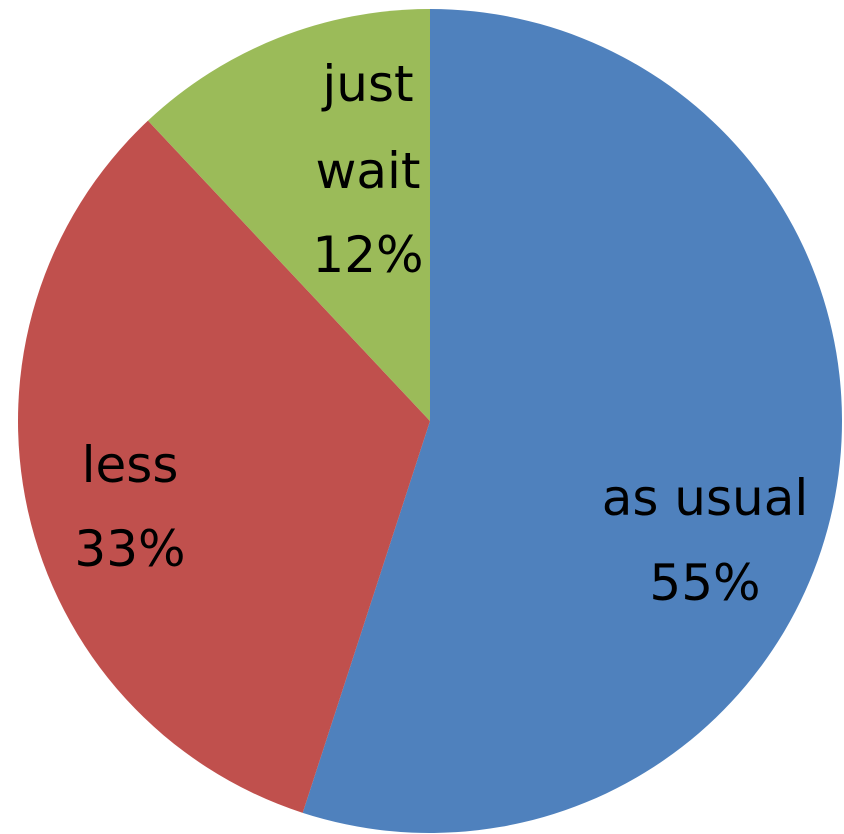  I want to click on slice-label-less-line-2: 33%, so click(129, 549).